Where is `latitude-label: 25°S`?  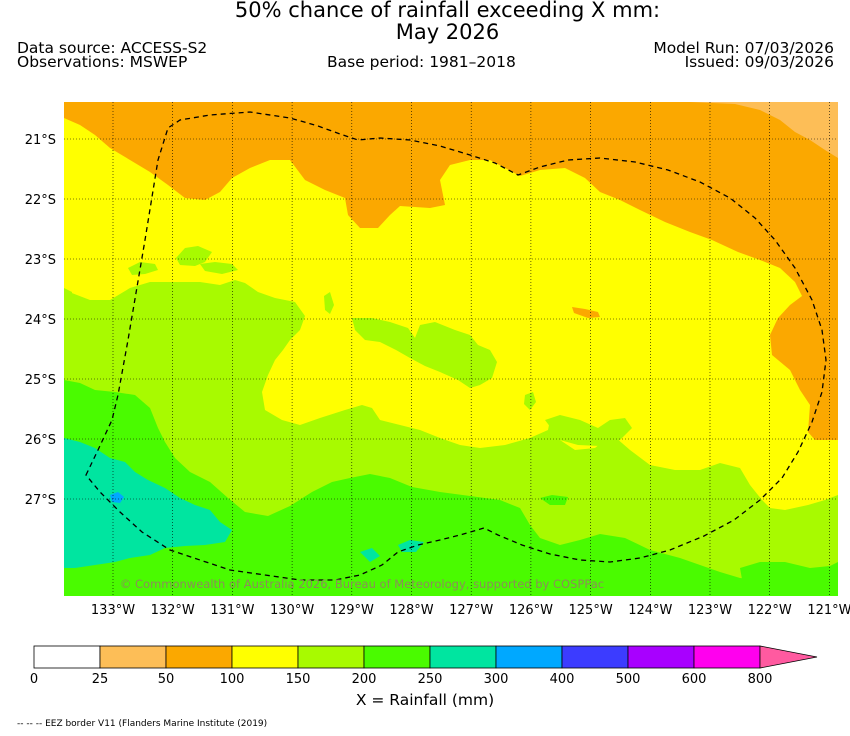 latitude-label: 25°S is located at coordinates (40, 380).